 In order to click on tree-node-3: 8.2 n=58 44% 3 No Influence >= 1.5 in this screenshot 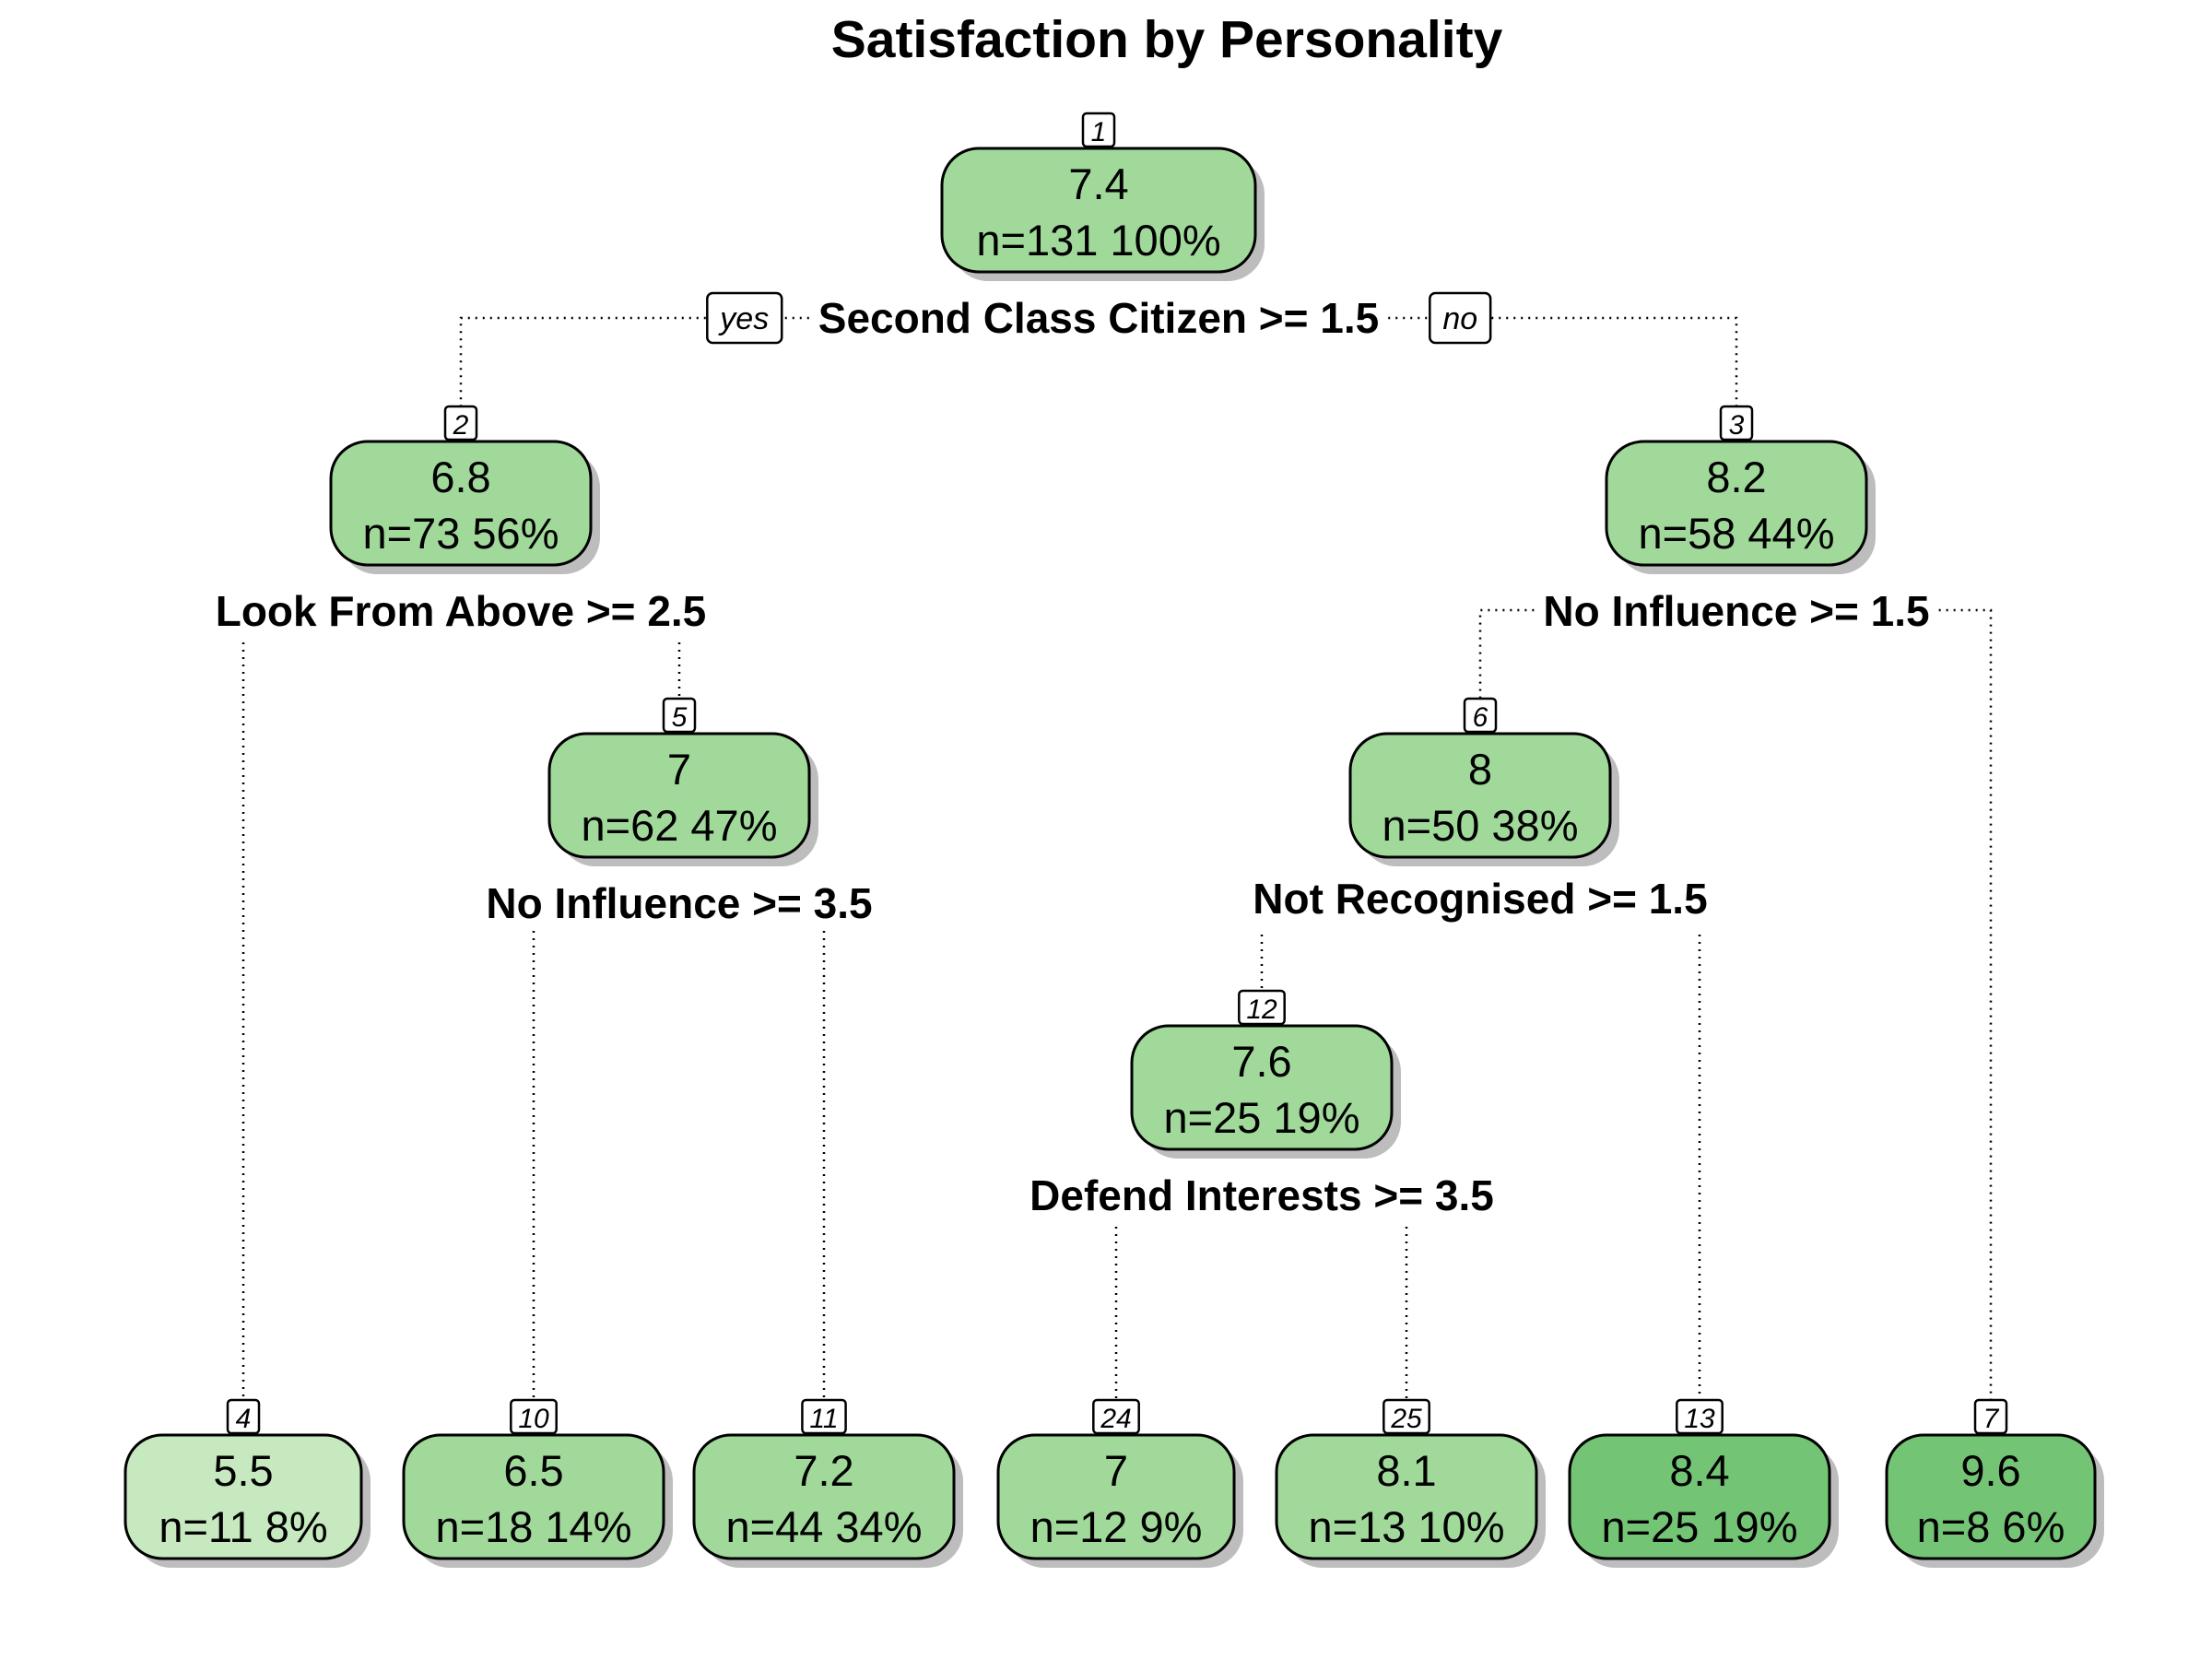, I will do `click(1736, 520)`.